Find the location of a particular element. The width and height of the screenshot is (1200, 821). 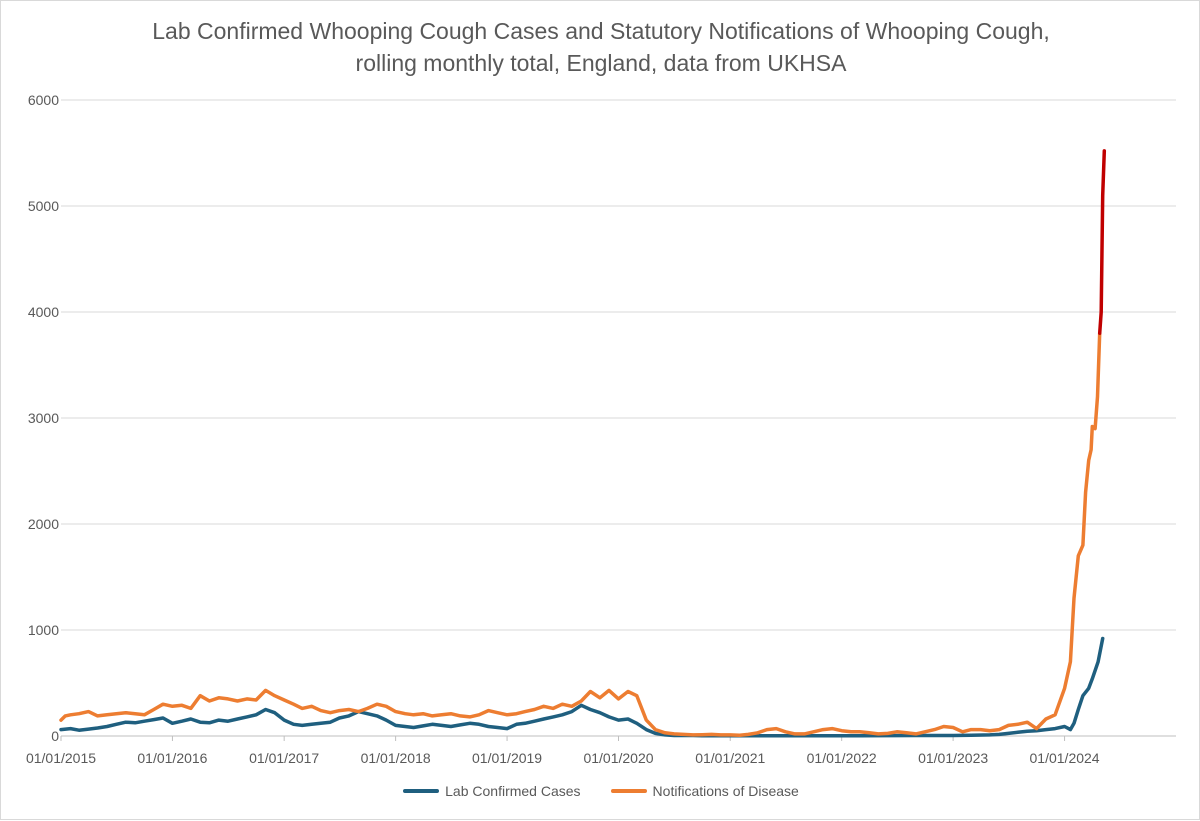

legend-swatch-notifications is located at coordinates (628, 791).